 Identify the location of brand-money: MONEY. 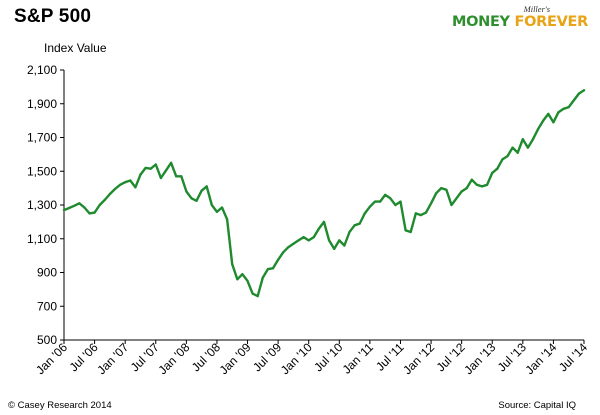
(480, 22).